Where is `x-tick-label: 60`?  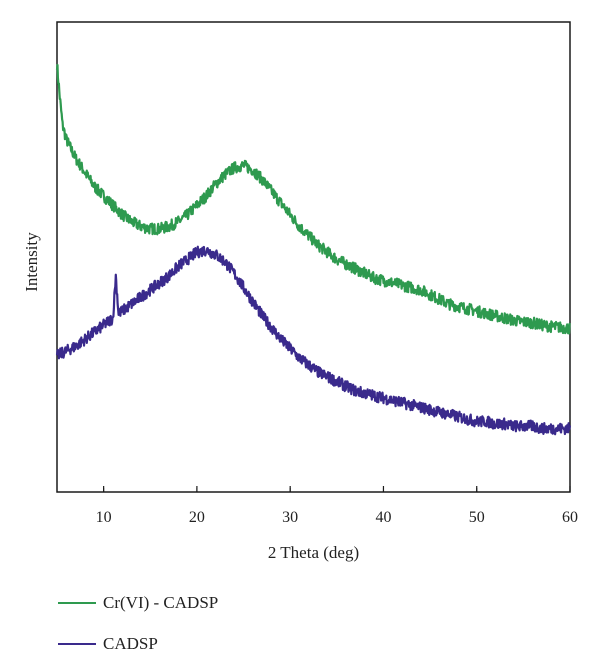
x-tick-label: 60 is located at coordinates (570, 517).